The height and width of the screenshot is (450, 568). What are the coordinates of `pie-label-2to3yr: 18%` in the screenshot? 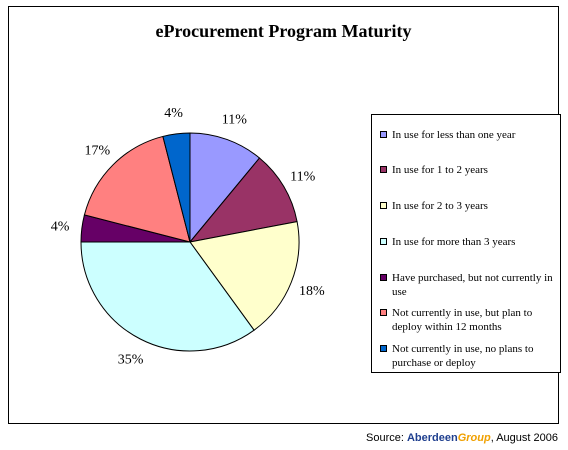 It's located at (312, 291).